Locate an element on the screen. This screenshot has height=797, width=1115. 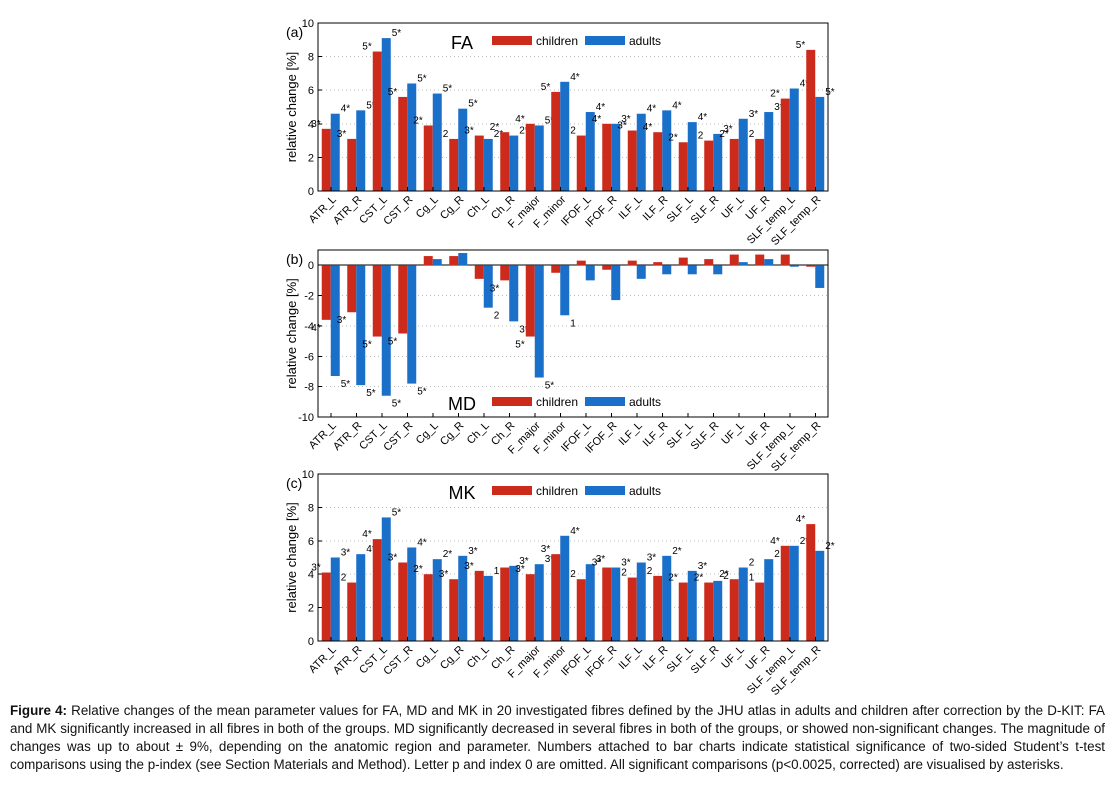
panel-title: MD is located at coordinates (462, 404).